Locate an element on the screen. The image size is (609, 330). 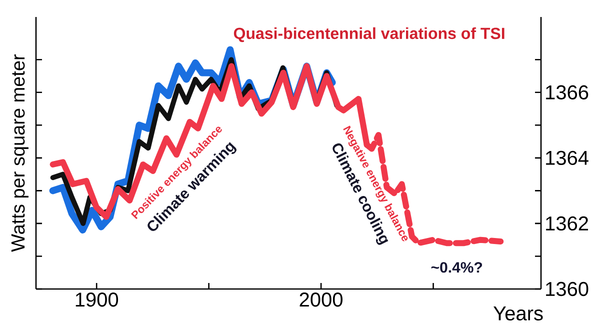
x-axis-title: Years is located at coordinates (518, 313).